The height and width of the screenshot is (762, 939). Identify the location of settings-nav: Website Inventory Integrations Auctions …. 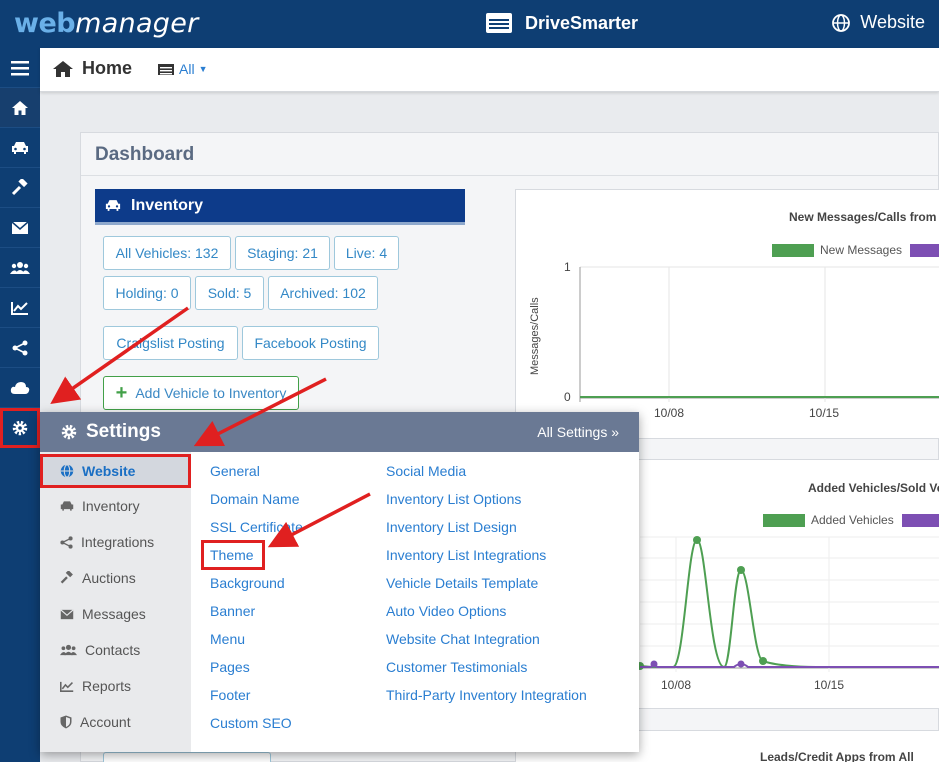
(115, 602).